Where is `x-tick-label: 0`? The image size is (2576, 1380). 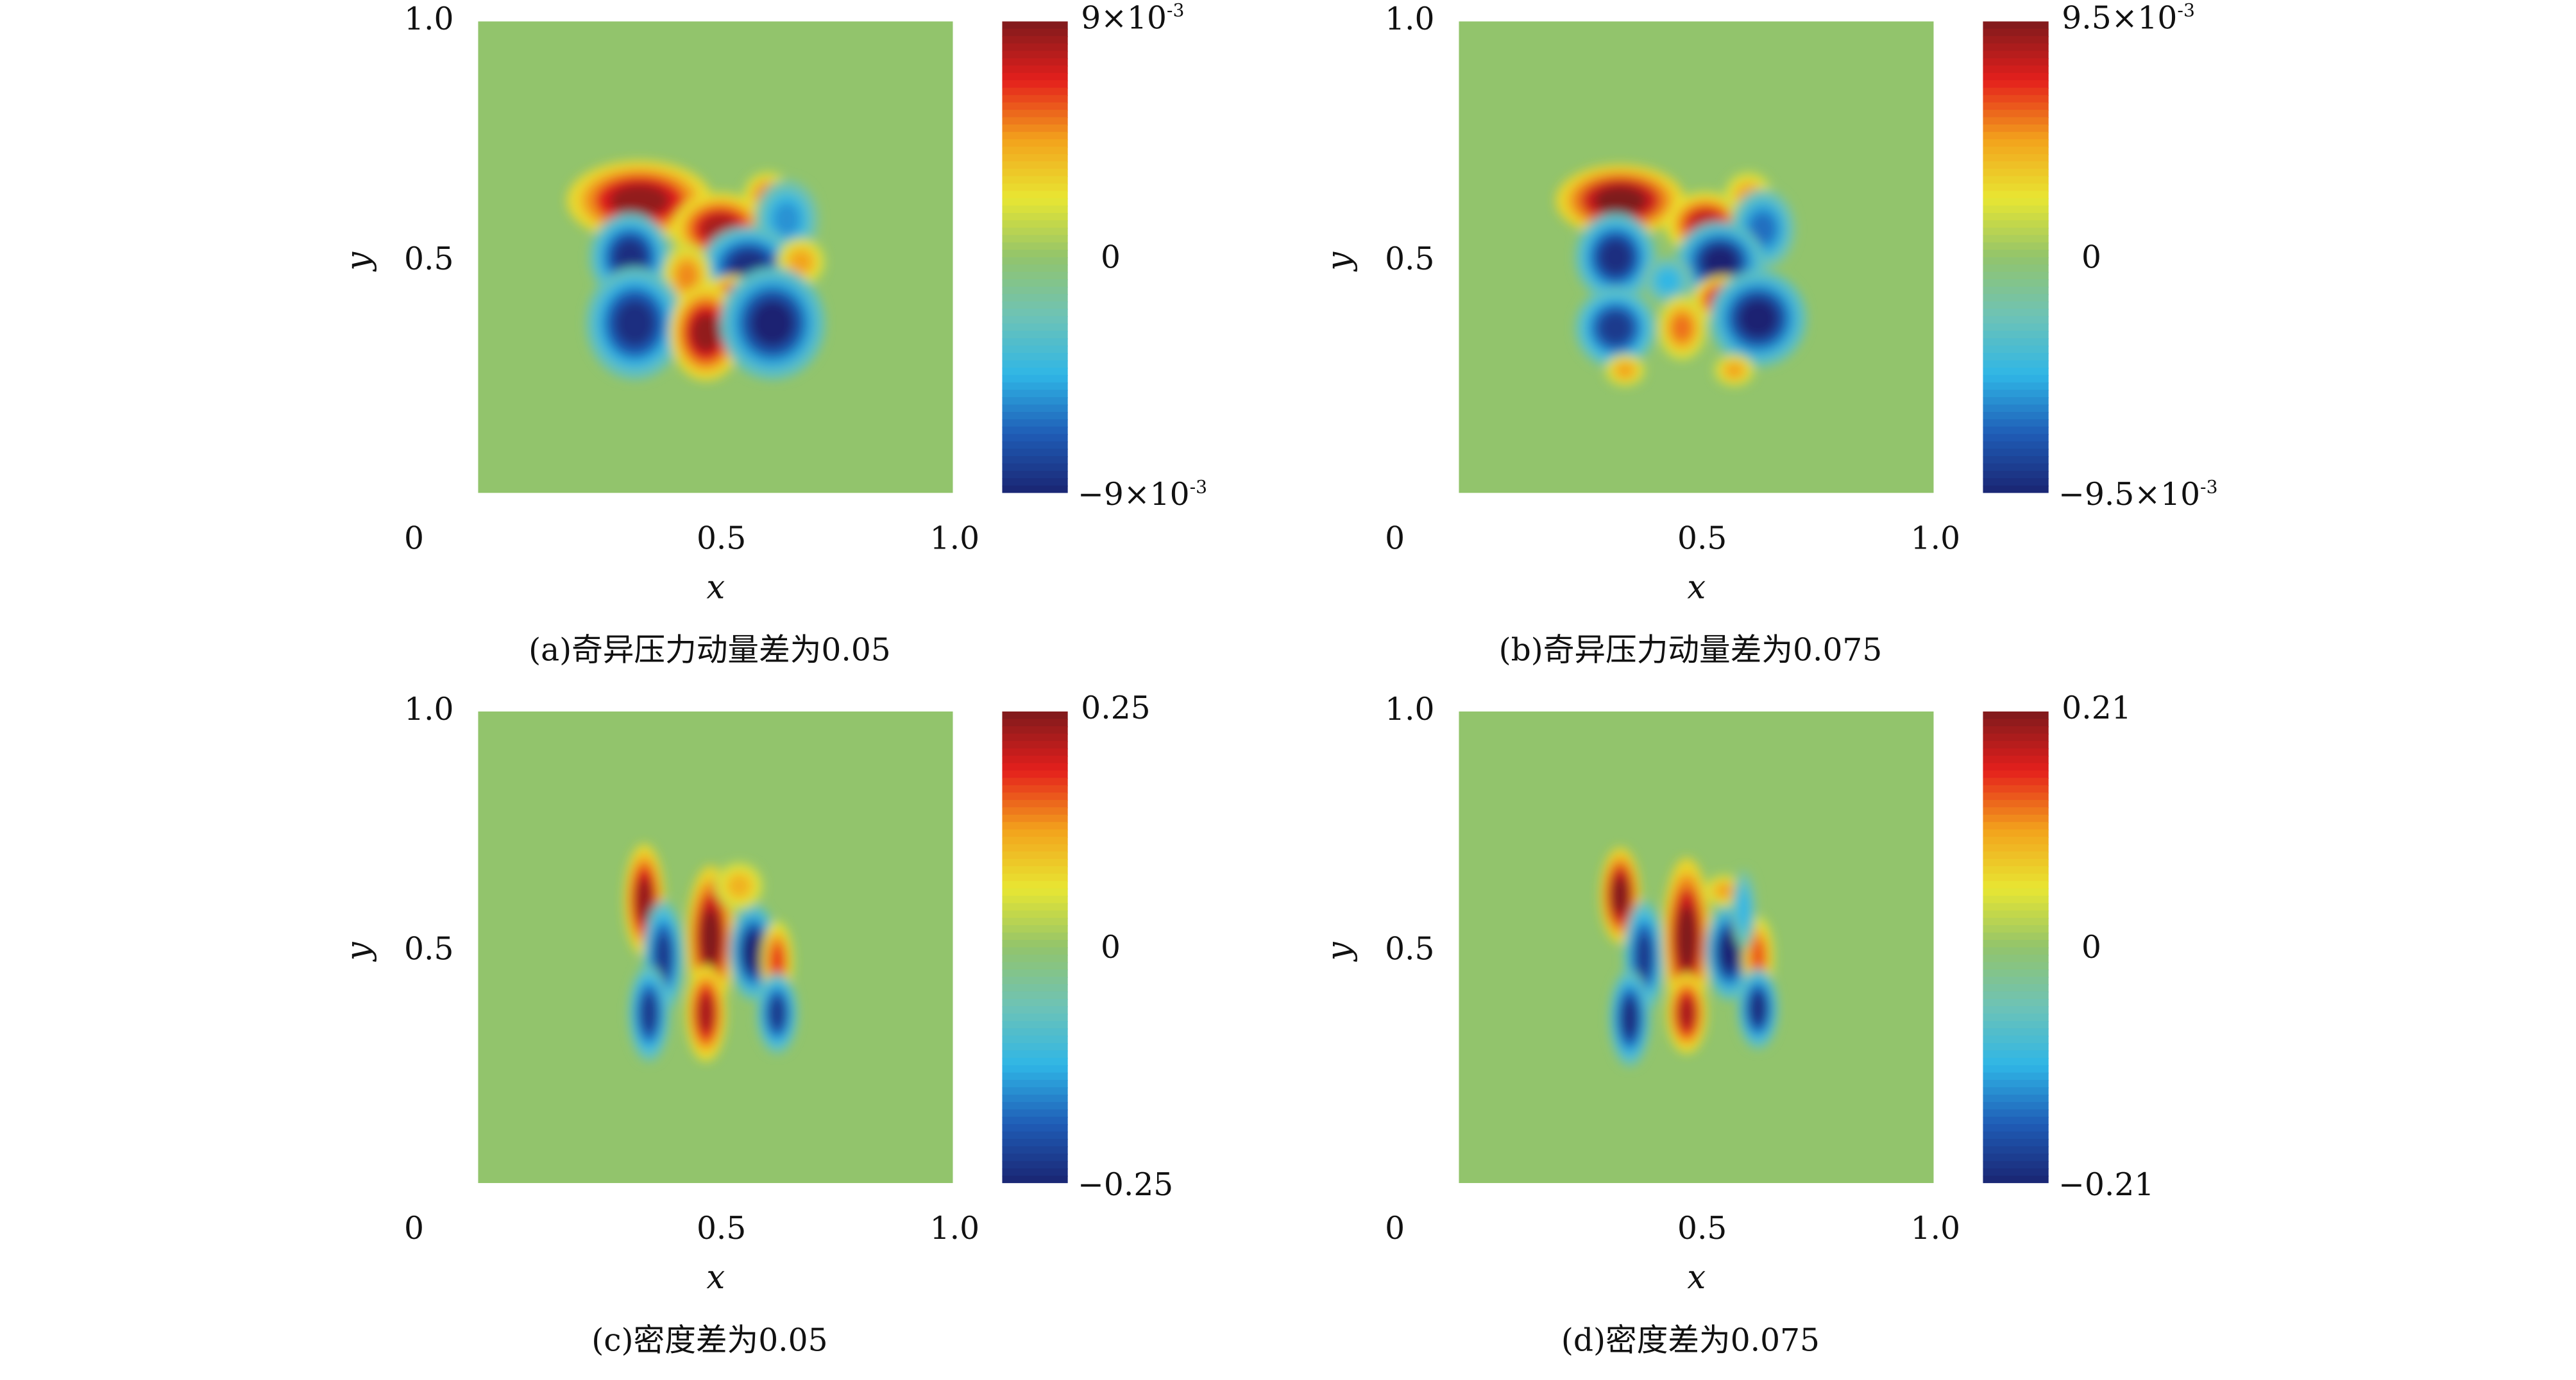 x-tick-label: 0 is located at coordinates (414, 539).